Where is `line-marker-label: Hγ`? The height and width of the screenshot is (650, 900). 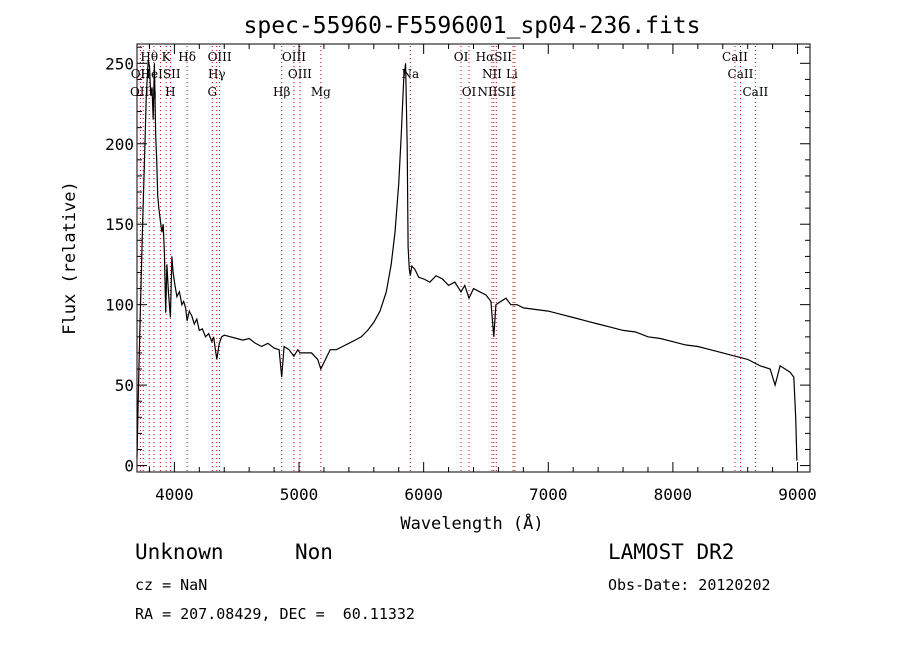
line-marker-label: Hγ is located at coordinates (217, 74).